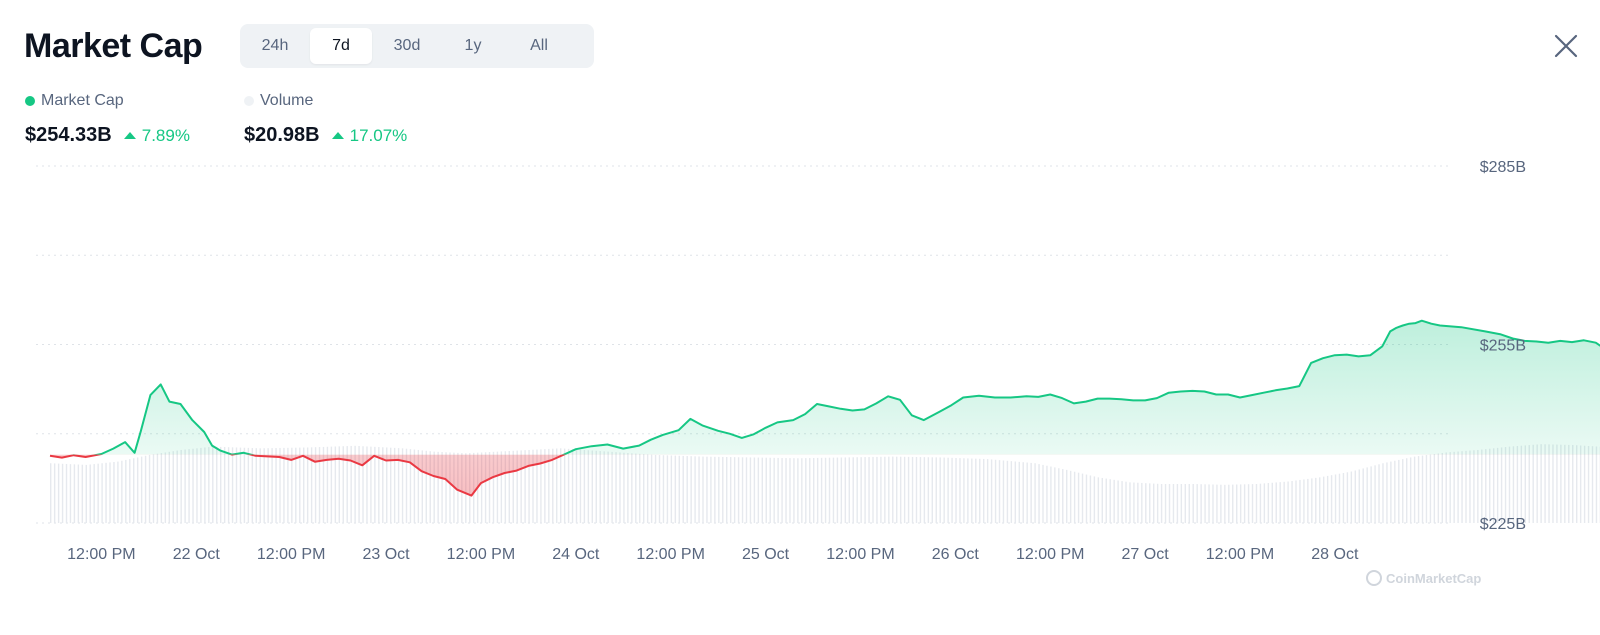 This screenshot has height=635, width=1600. I want to click on x-tick-label: 28 Oct, so click(1335, 554).